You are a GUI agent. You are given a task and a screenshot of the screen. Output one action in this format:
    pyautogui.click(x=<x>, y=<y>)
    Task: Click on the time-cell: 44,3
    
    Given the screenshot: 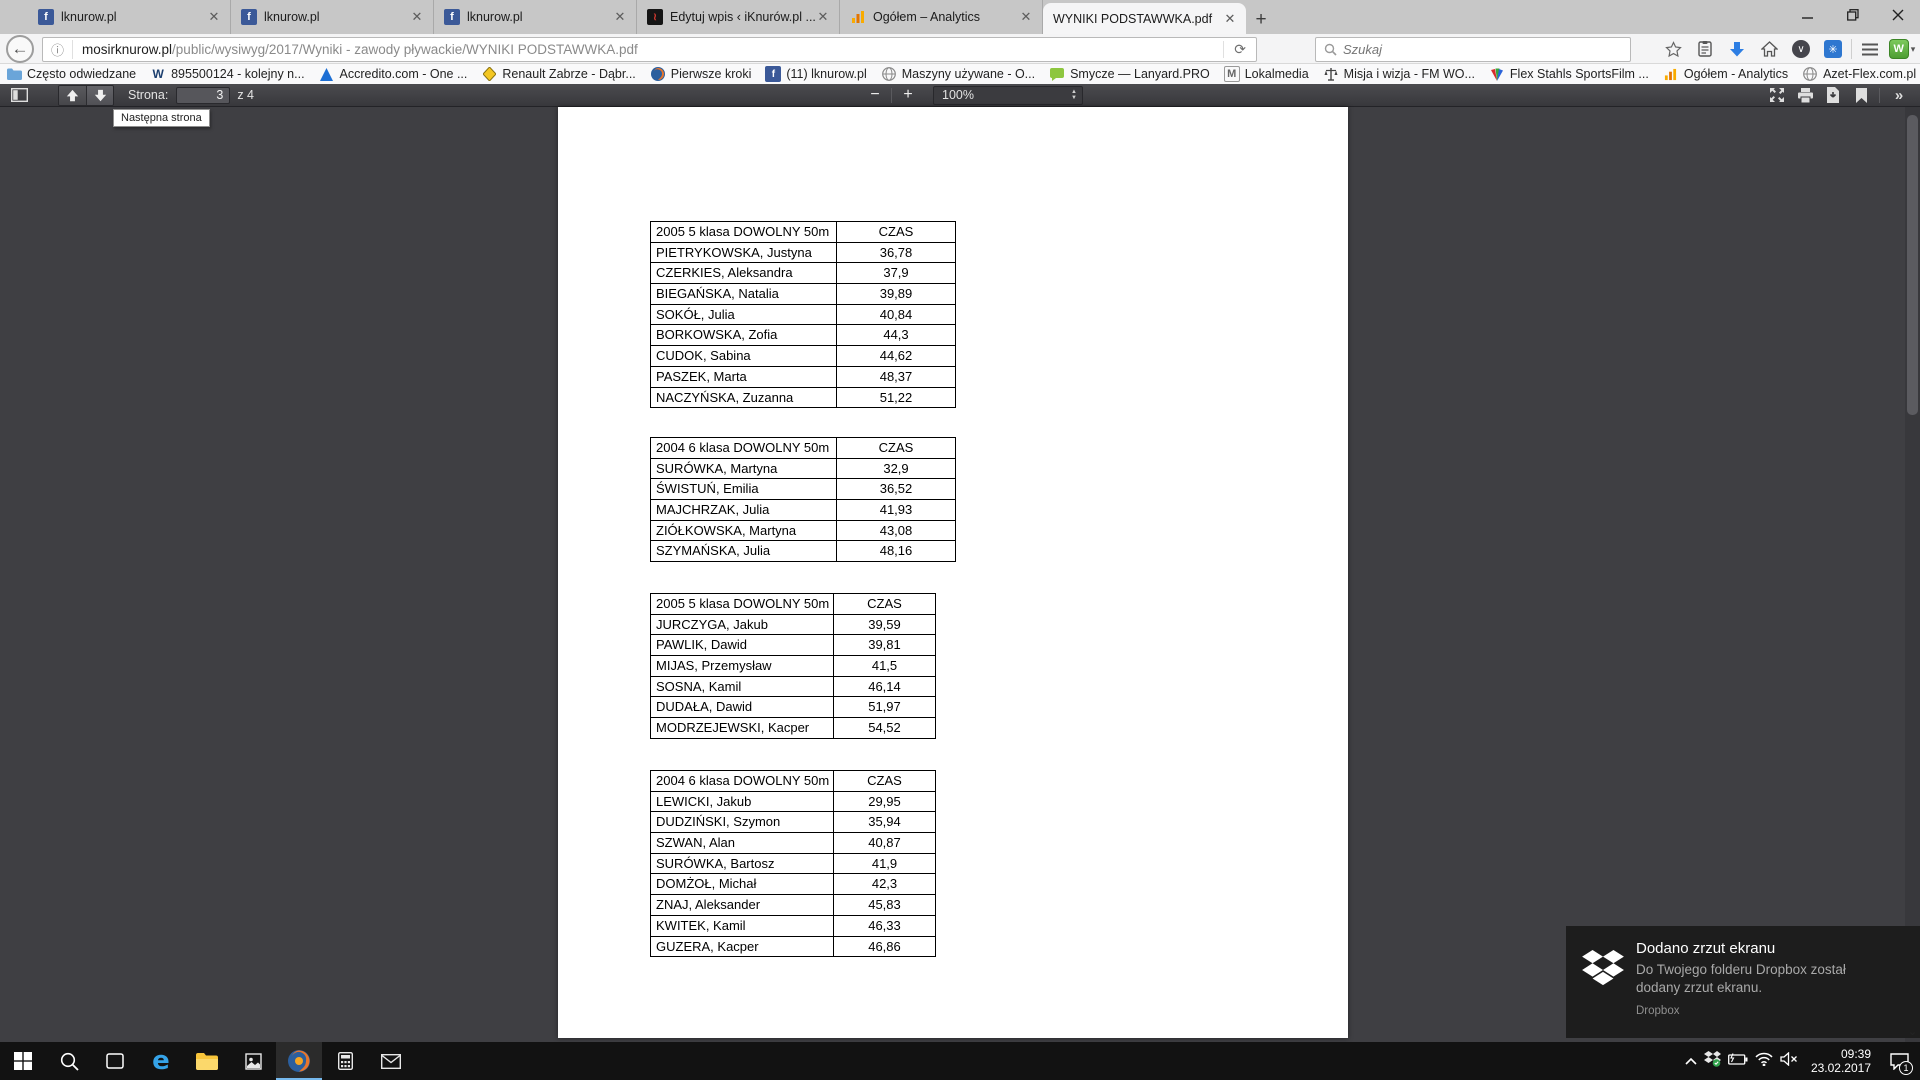 What is the action you would take?
    pyautogui.click(x=896, y=336)
    